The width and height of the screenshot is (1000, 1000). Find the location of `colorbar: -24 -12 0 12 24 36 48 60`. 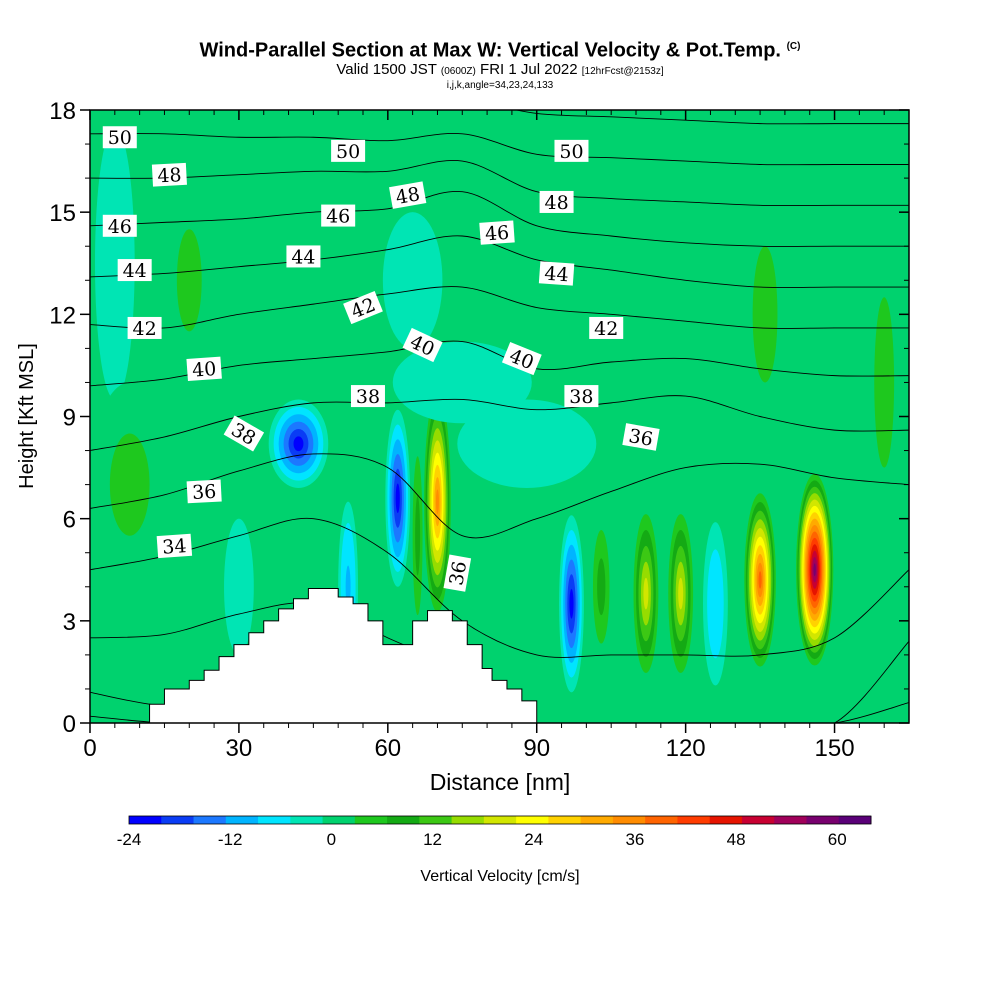

colorbar: -24 -12 0 12 24 36 48 60 is located at coordinates (494, 832).